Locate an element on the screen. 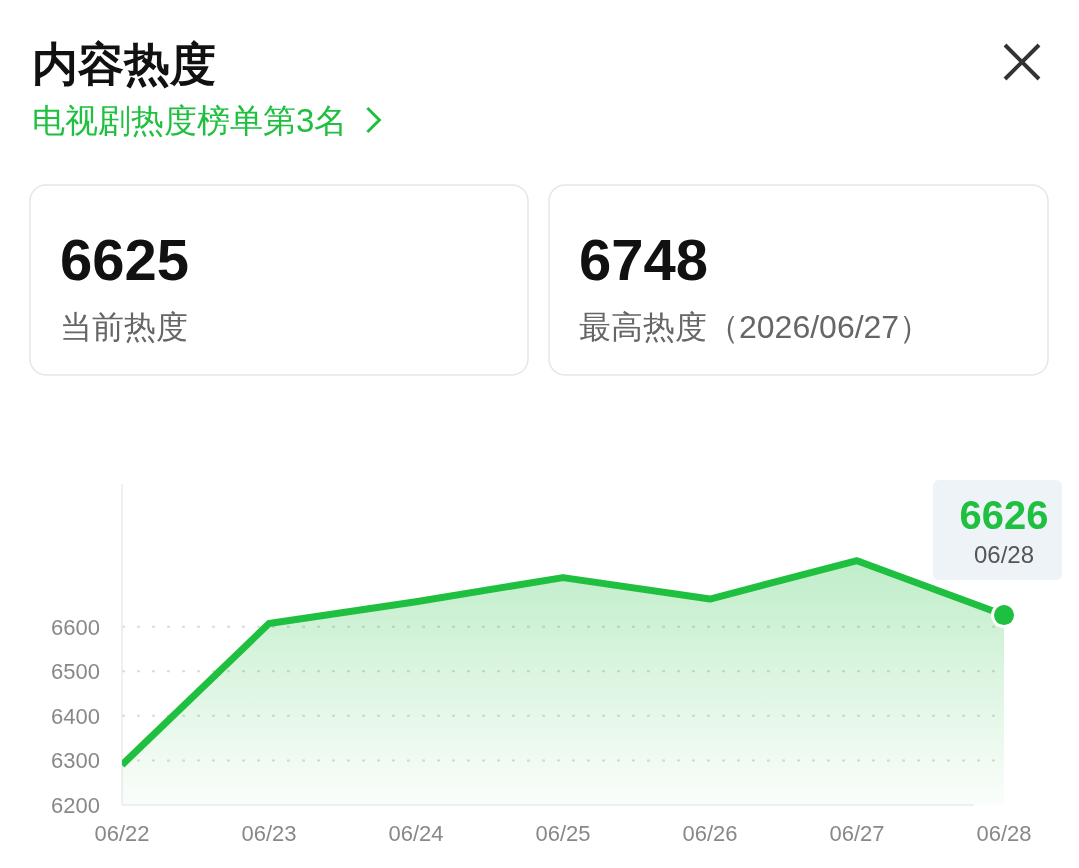  text: 6625 is located at coordinates (125, 259).